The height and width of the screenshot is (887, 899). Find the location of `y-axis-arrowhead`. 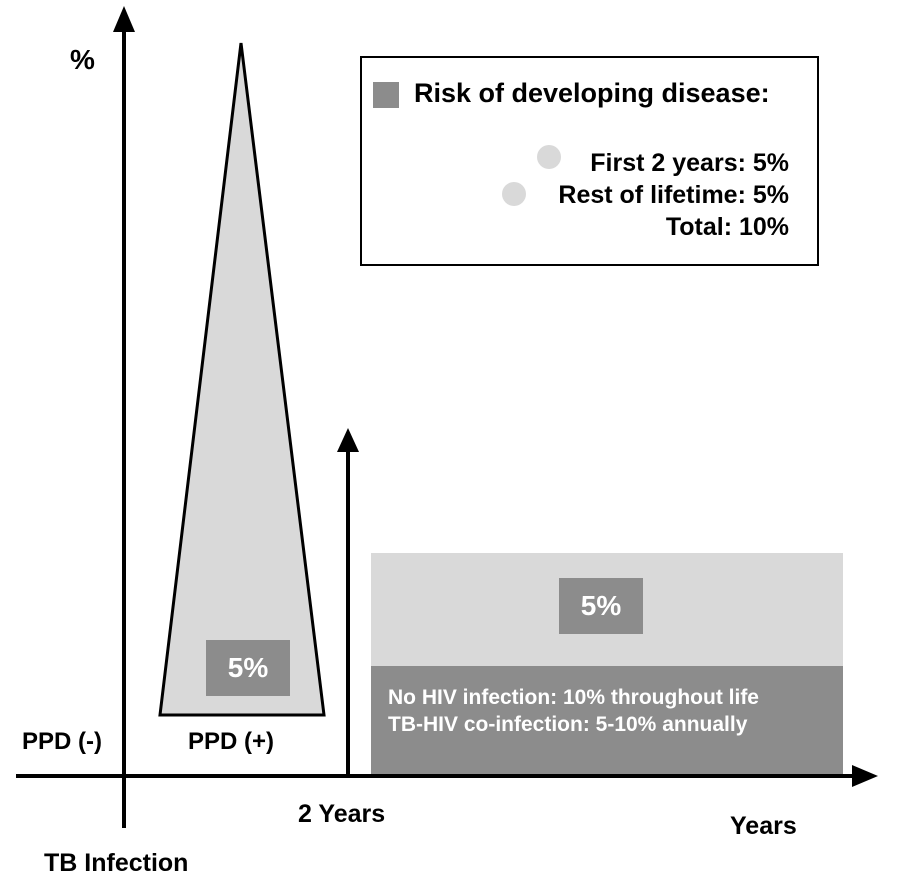

y-axis-arrowhead is located at coordinates (124, 19).